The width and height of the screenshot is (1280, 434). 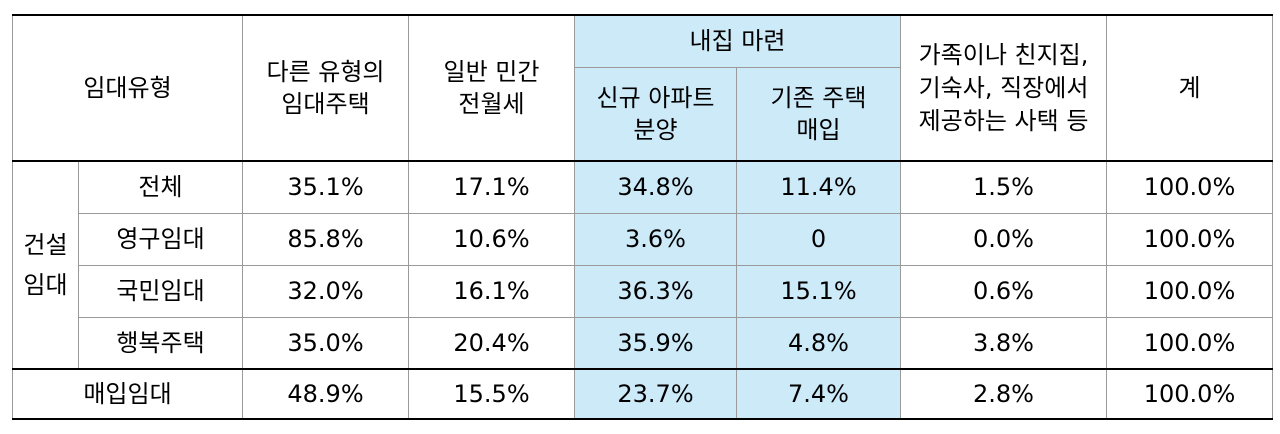 What do you see at coordinates (491, 187) in the screenshot?
I see `cell-value: 17.1%` at bounding box center [491, 187].